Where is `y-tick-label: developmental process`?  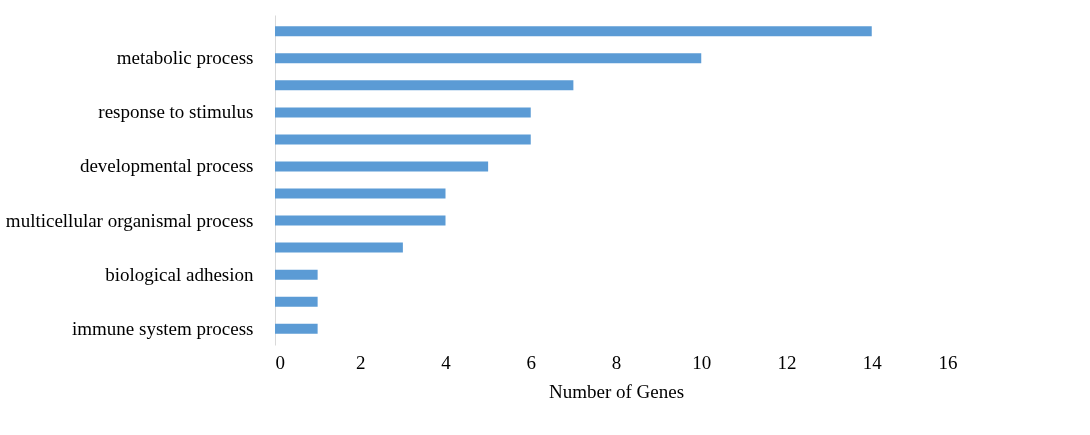 y-tick-label: developmental process is located at coordinates (166, 166).